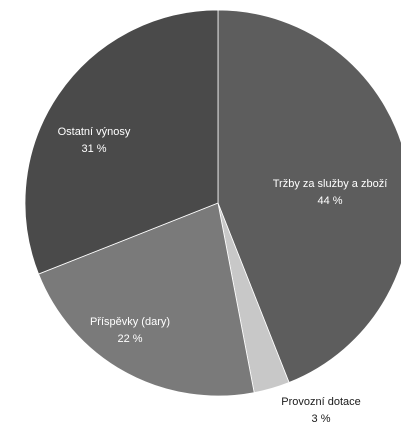  I want to click on slice-percent-label: 3 %, so click(321, 418).